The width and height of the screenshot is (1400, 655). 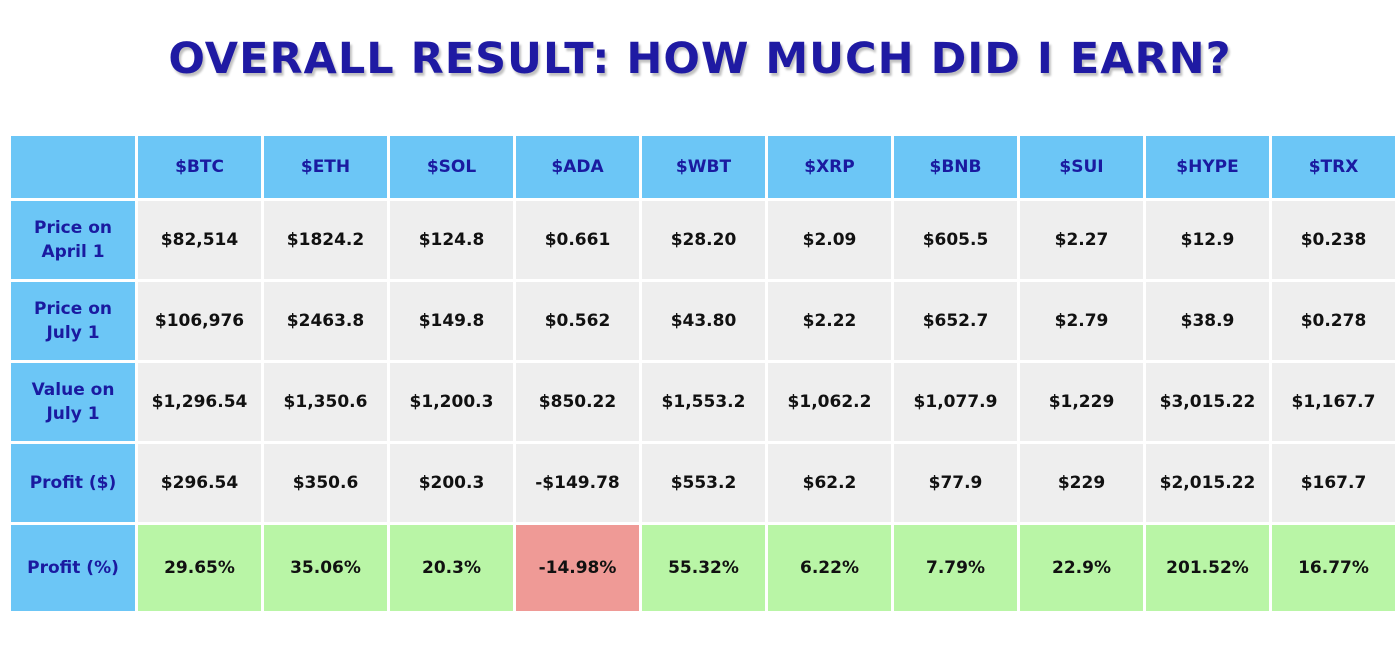 What do you see at coordinates (1207, 167) in the screenshot?
I see `column-header: $HYPE` at bounding box center [1207, 167].